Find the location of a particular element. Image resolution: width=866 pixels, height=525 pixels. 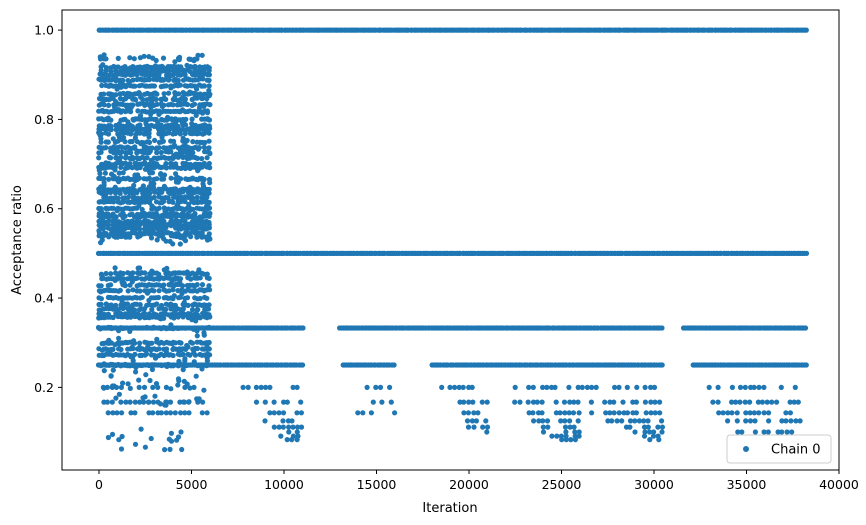

legend: Chain 0 is located at coordinates (779, 449).